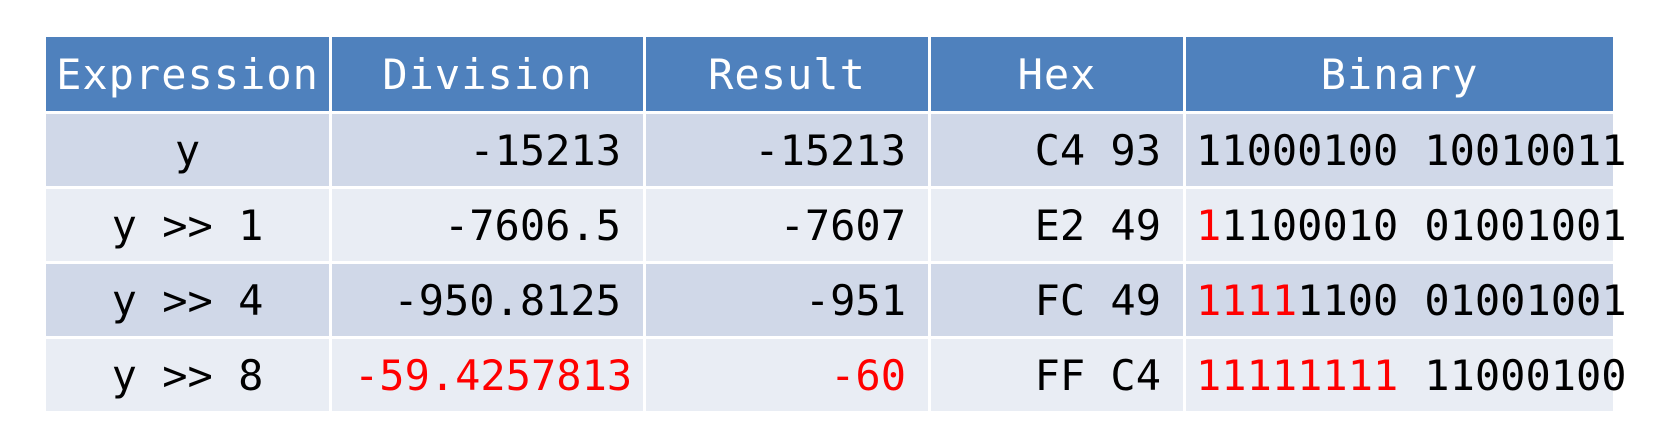 The width and height of the screenshot is (1672, 438). I want to click on division-cell: -7606.5, so click(487, 225).